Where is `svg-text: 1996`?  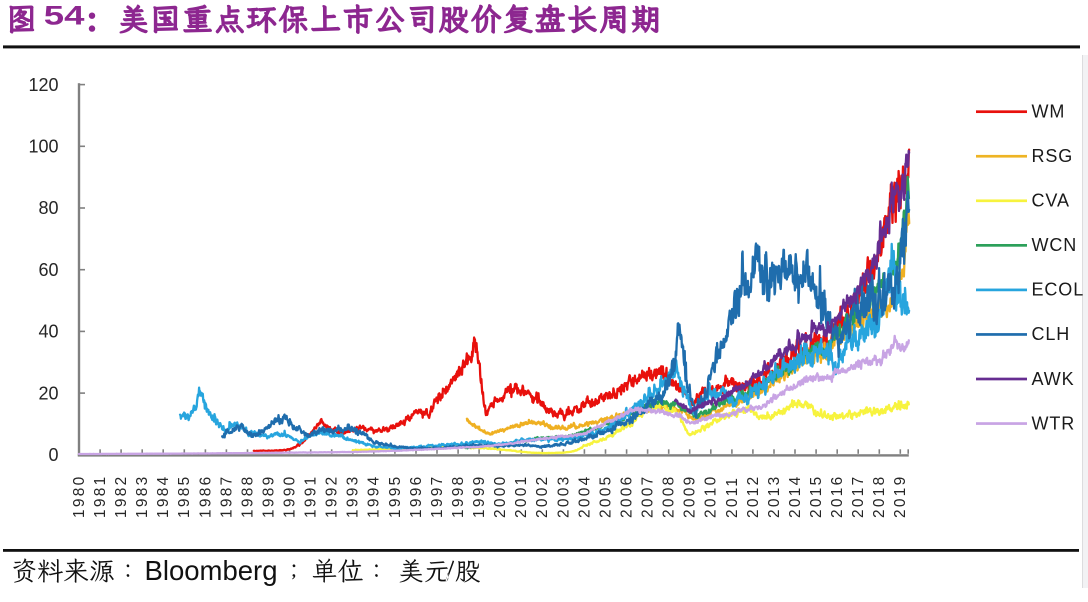
svg-text: 1996 is located at coordinates (416, 496).